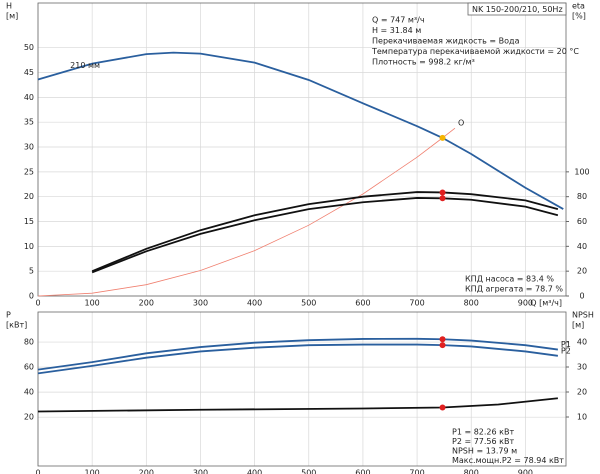  What do you see at coordinates (582, 417) in the screenshot?
I see `y2-tick-label: 10` at bounding box center [582, 417].